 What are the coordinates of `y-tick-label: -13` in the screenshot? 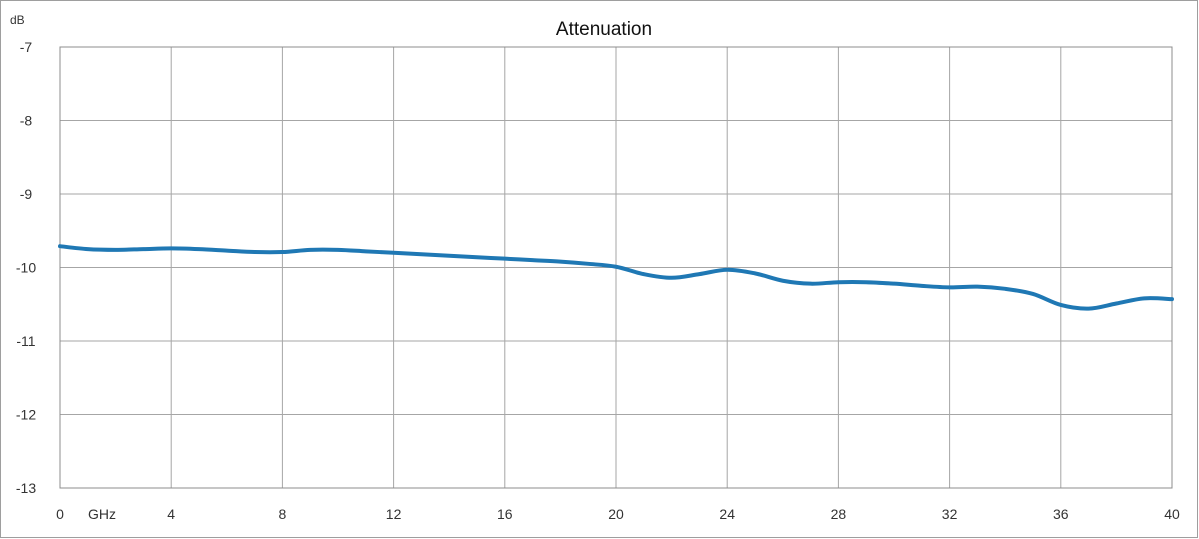 It's located at (26, 488).